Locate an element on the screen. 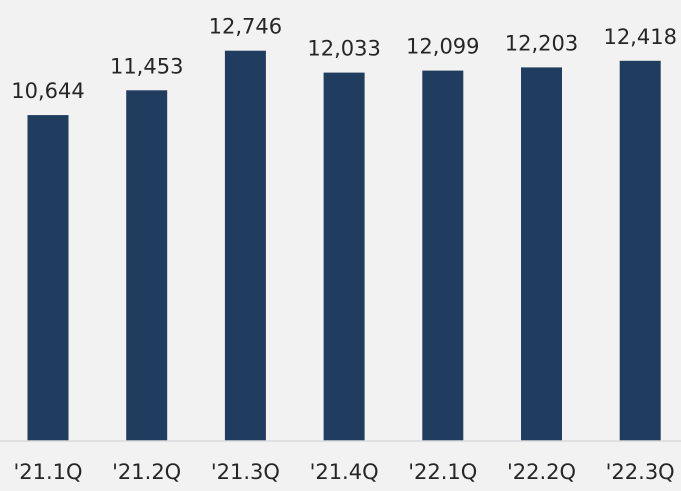  x-tick-label-1: '21.1Q is located at coordinates (47, 472).